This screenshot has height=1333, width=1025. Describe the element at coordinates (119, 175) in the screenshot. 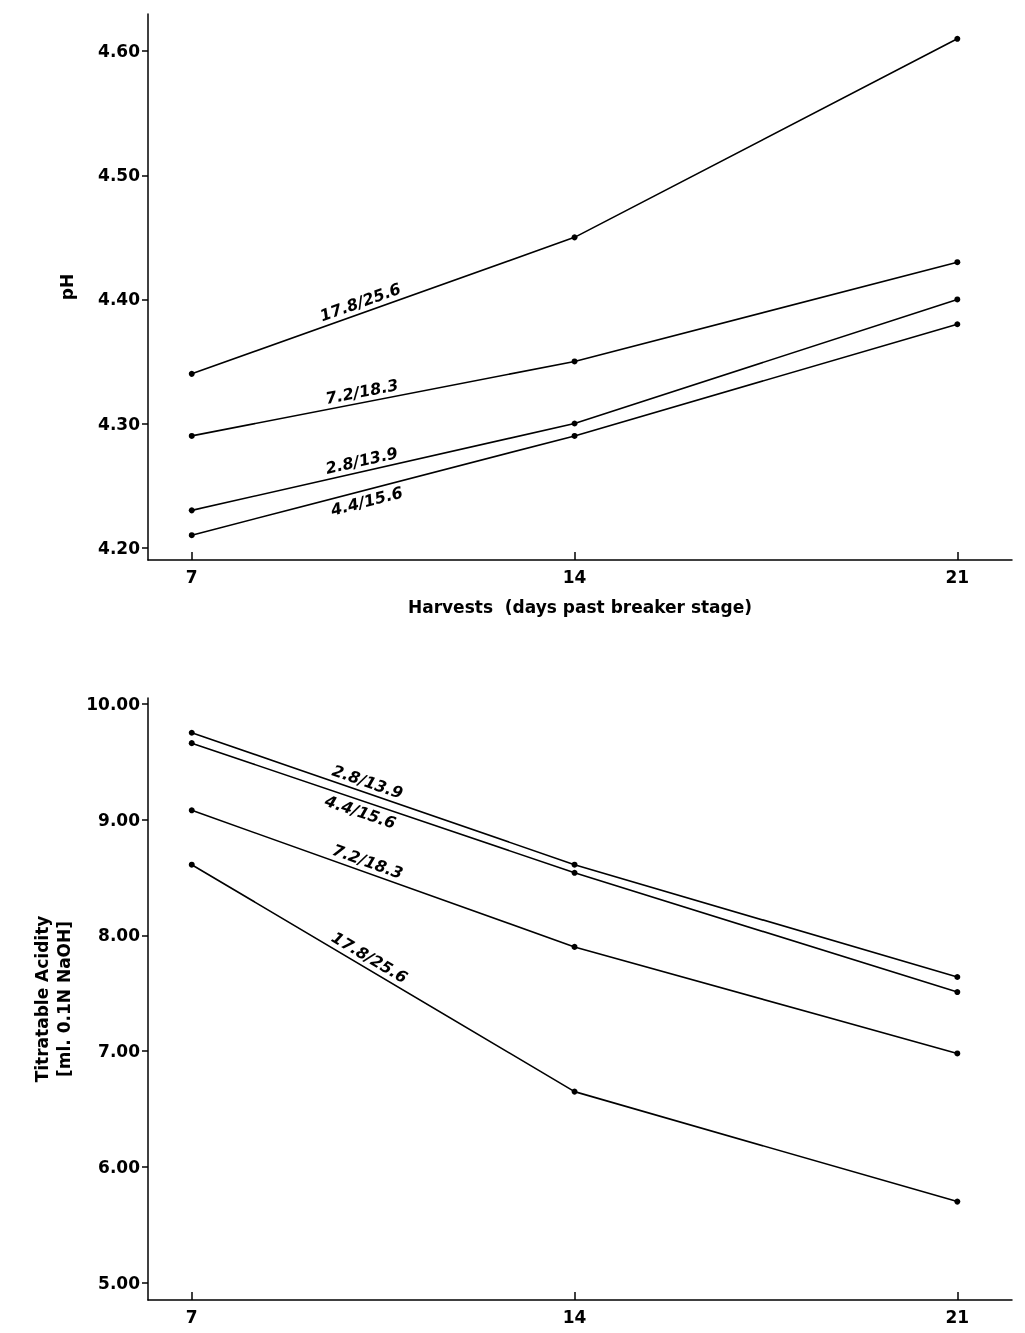

I see `y-tick-label: 4.50` at that location.